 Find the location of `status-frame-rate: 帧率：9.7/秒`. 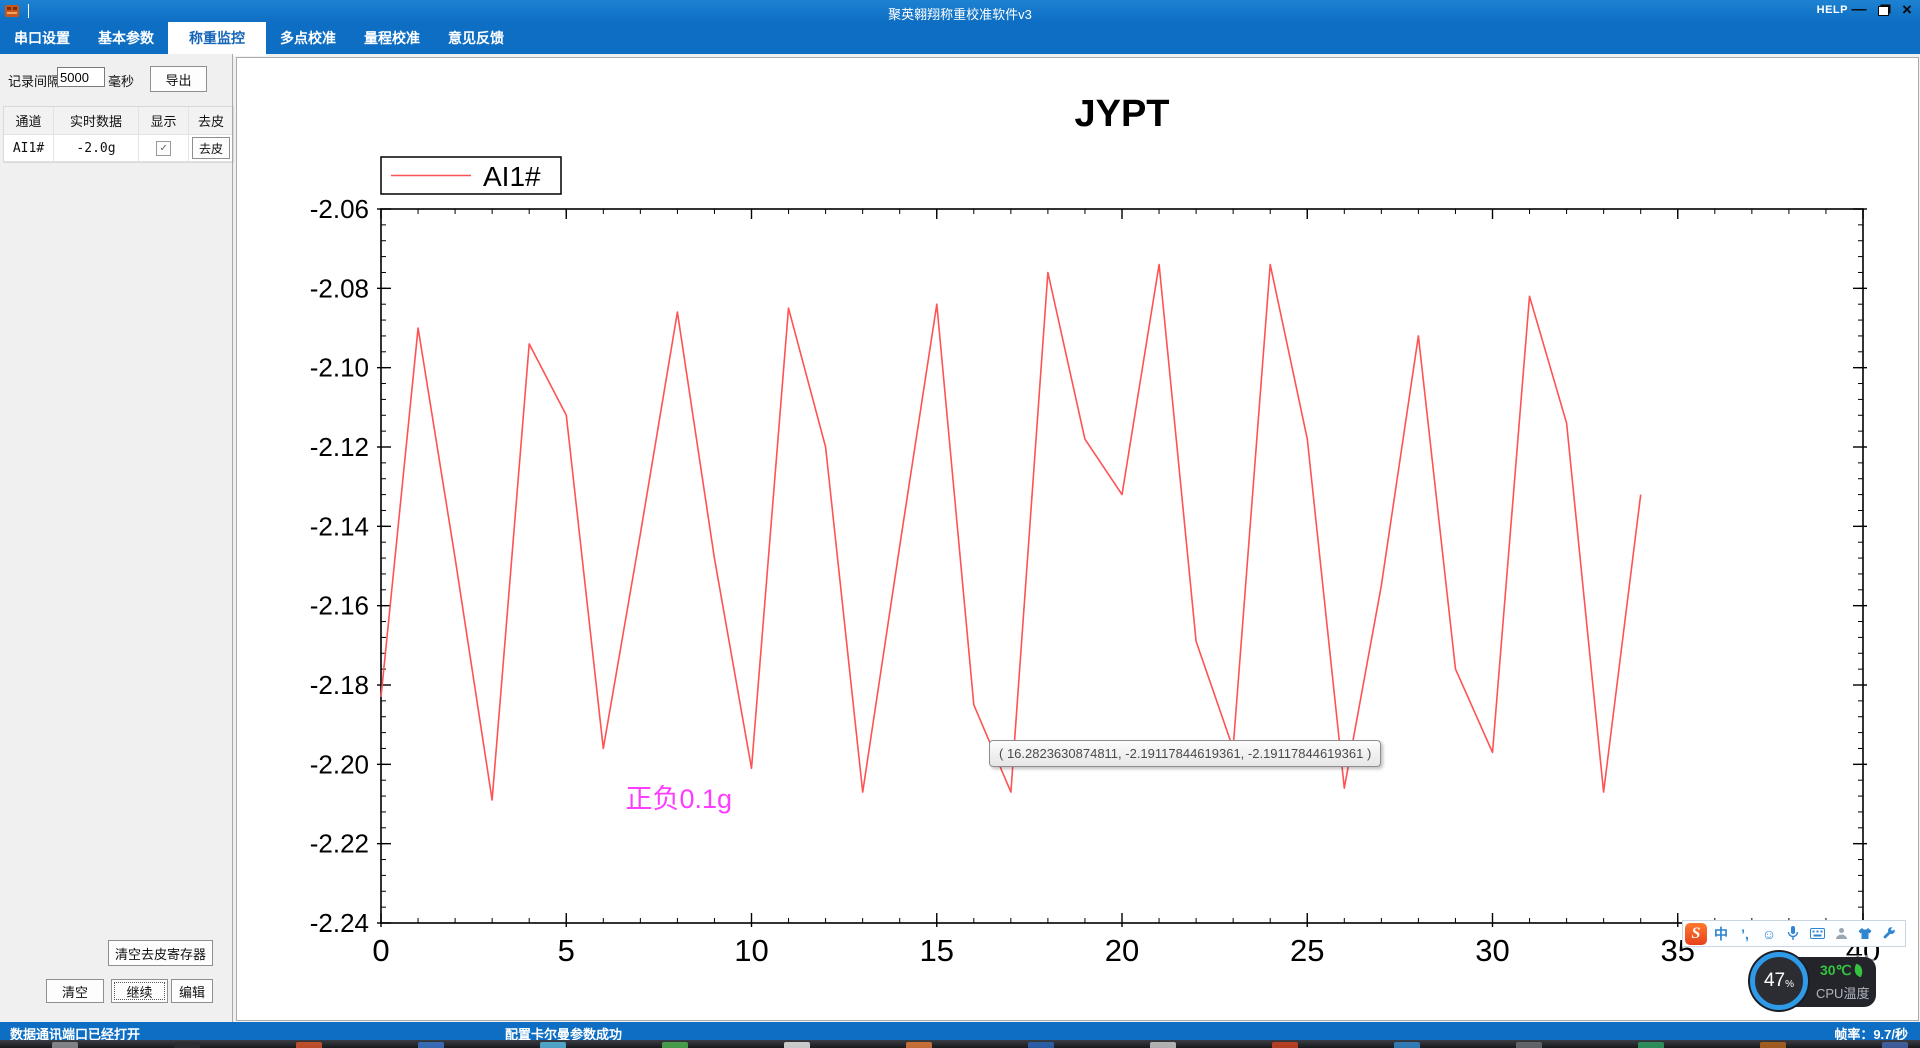

status-frame-rate: 帧率：9.7/秒 is located at coordinates (1871, 1034).